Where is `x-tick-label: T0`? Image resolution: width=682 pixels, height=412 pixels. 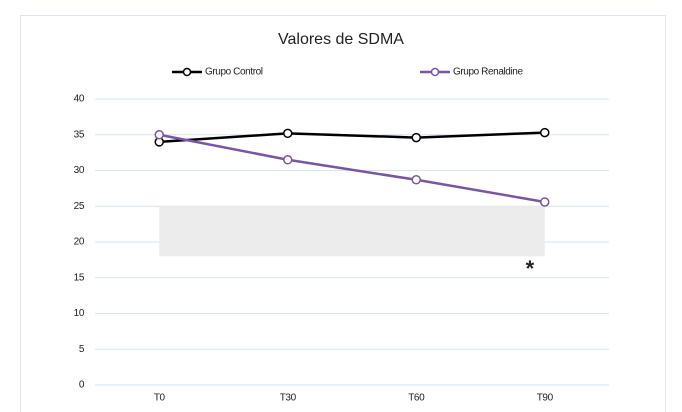
x-tick-label: T0 is located at coordinates (160, 398).